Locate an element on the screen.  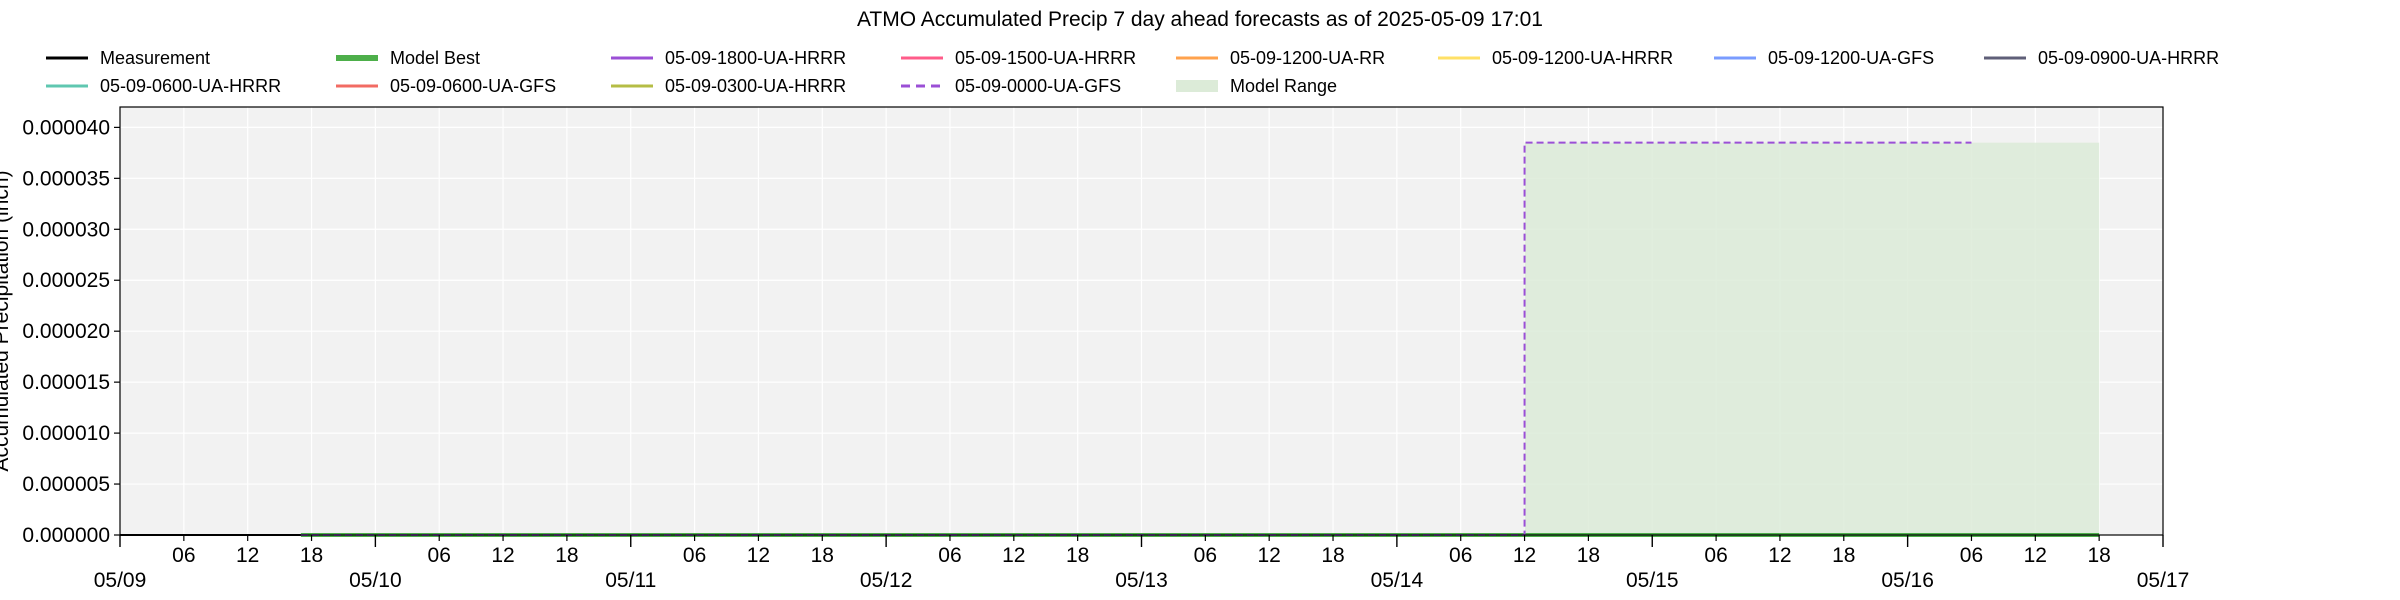
legend-label: 05-09-0300-UA-HRRR is located at coordinates (756, 85).